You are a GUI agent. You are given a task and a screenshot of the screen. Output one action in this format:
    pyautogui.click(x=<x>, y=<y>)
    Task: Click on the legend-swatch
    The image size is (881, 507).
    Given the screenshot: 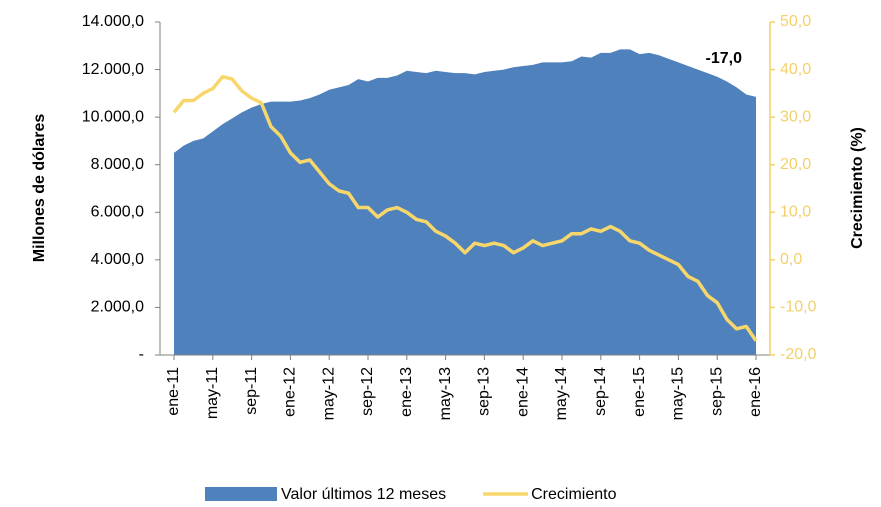 What is the action you would take?
    pyautogui.click(x=241, y=494)
    